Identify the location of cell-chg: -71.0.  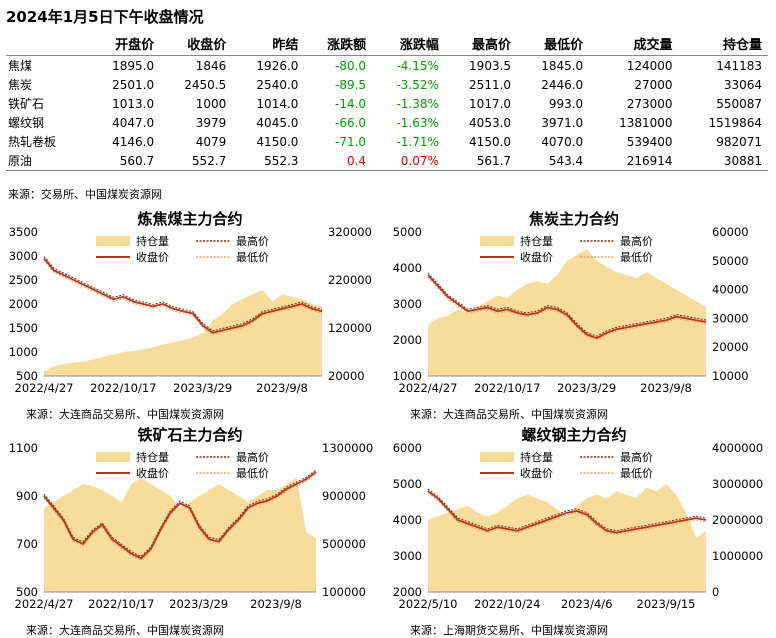
(351, 141).